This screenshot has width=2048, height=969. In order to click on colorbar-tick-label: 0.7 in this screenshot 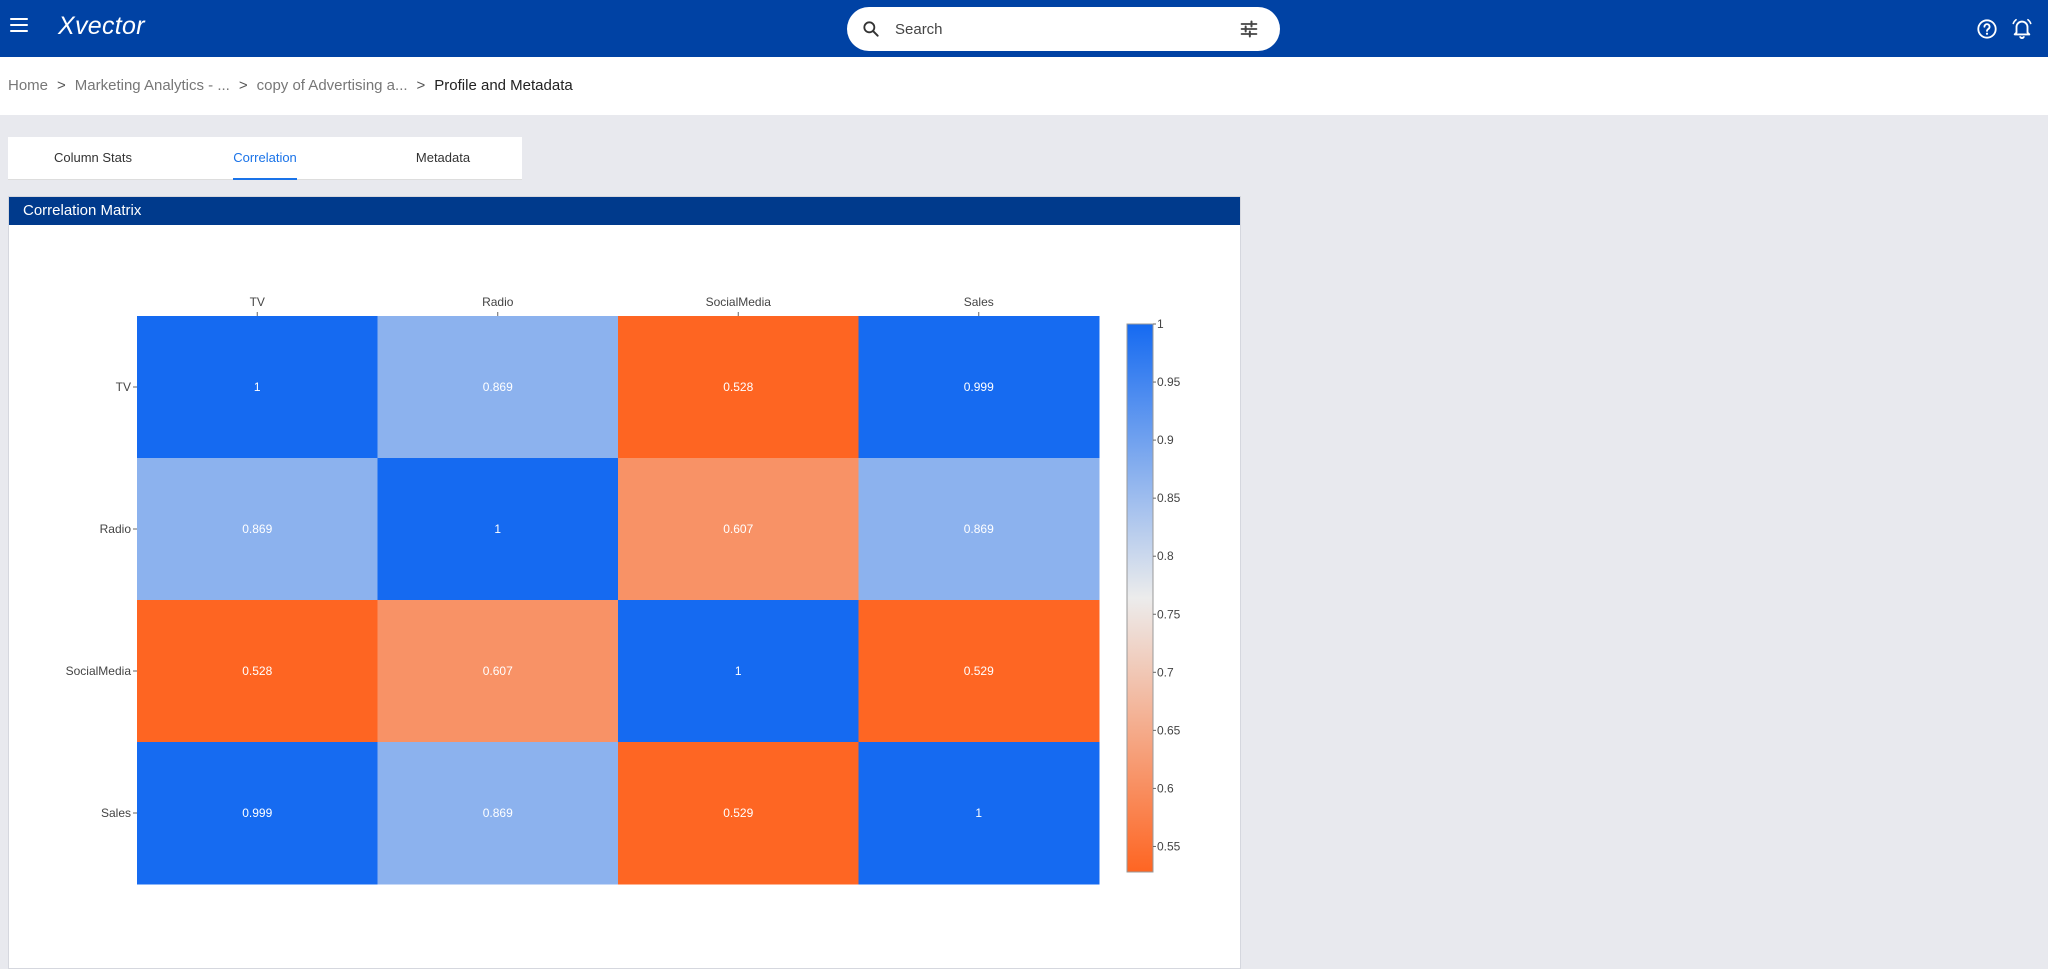, I will do `click(1165, 672)`.